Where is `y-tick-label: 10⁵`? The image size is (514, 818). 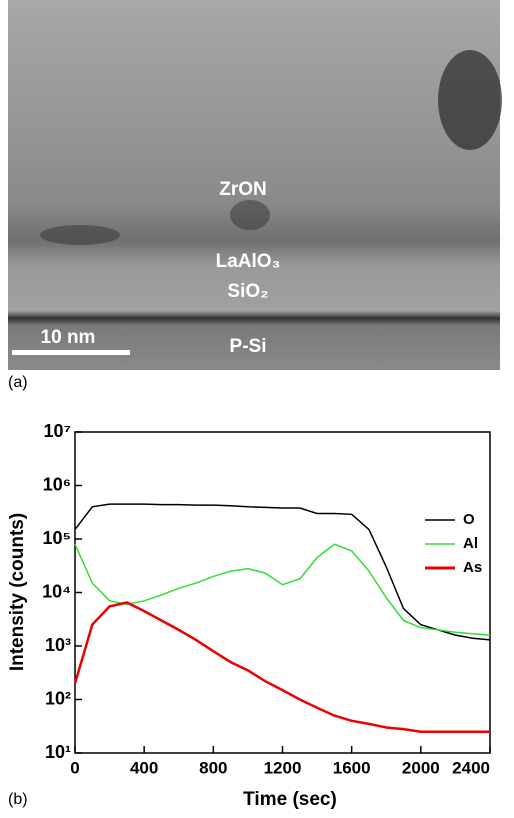
y-tick-label: 10⁵ is located at coordinates (57, 538).